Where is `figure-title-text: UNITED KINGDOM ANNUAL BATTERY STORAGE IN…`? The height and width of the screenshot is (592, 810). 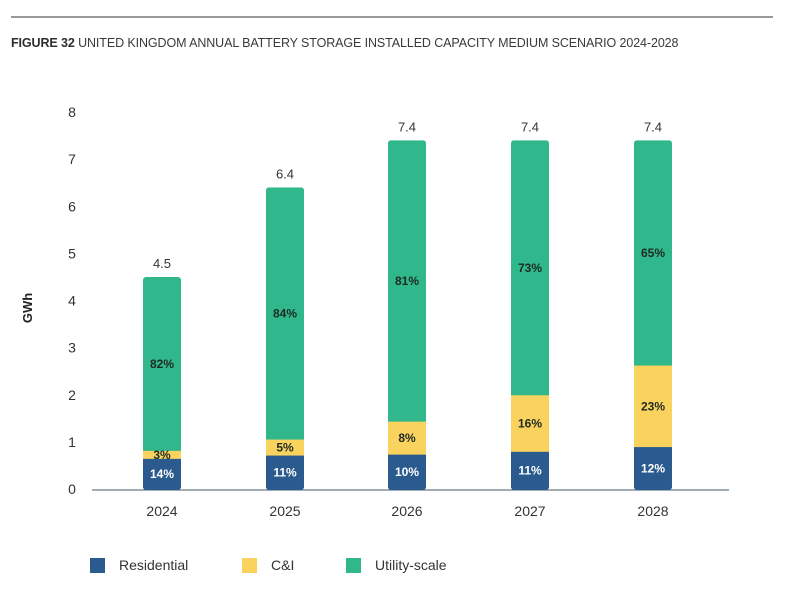
figure-title-text: UNITED KINGDOM ANNUAL BATTERY STORAGE IN… is located at coordinates (378, 43).